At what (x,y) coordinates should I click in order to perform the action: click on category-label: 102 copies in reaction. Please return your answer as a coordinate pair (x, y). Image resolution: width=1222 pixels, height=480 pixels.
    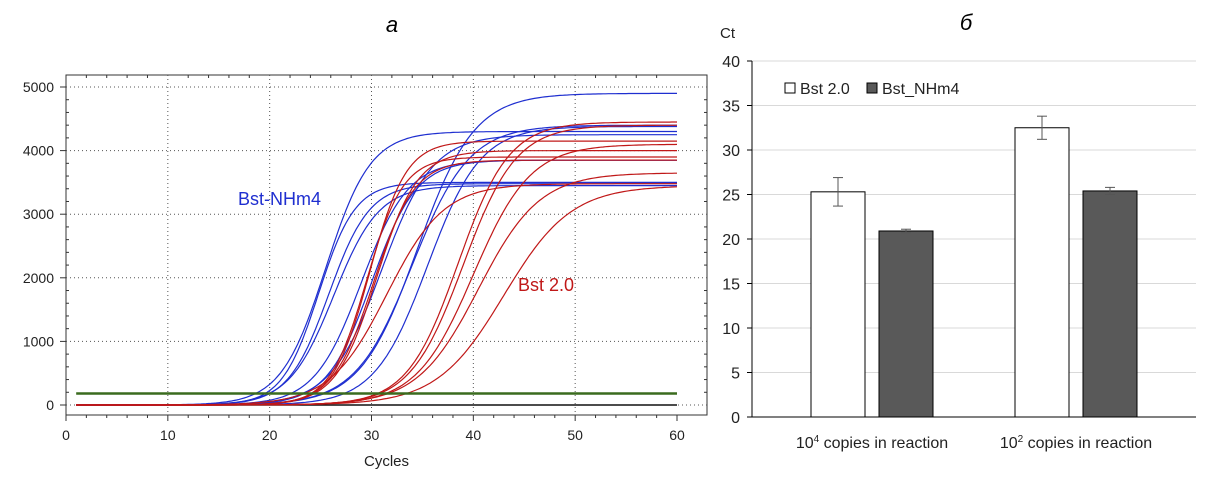
    Looking at the image, I should click on (1076, 443).